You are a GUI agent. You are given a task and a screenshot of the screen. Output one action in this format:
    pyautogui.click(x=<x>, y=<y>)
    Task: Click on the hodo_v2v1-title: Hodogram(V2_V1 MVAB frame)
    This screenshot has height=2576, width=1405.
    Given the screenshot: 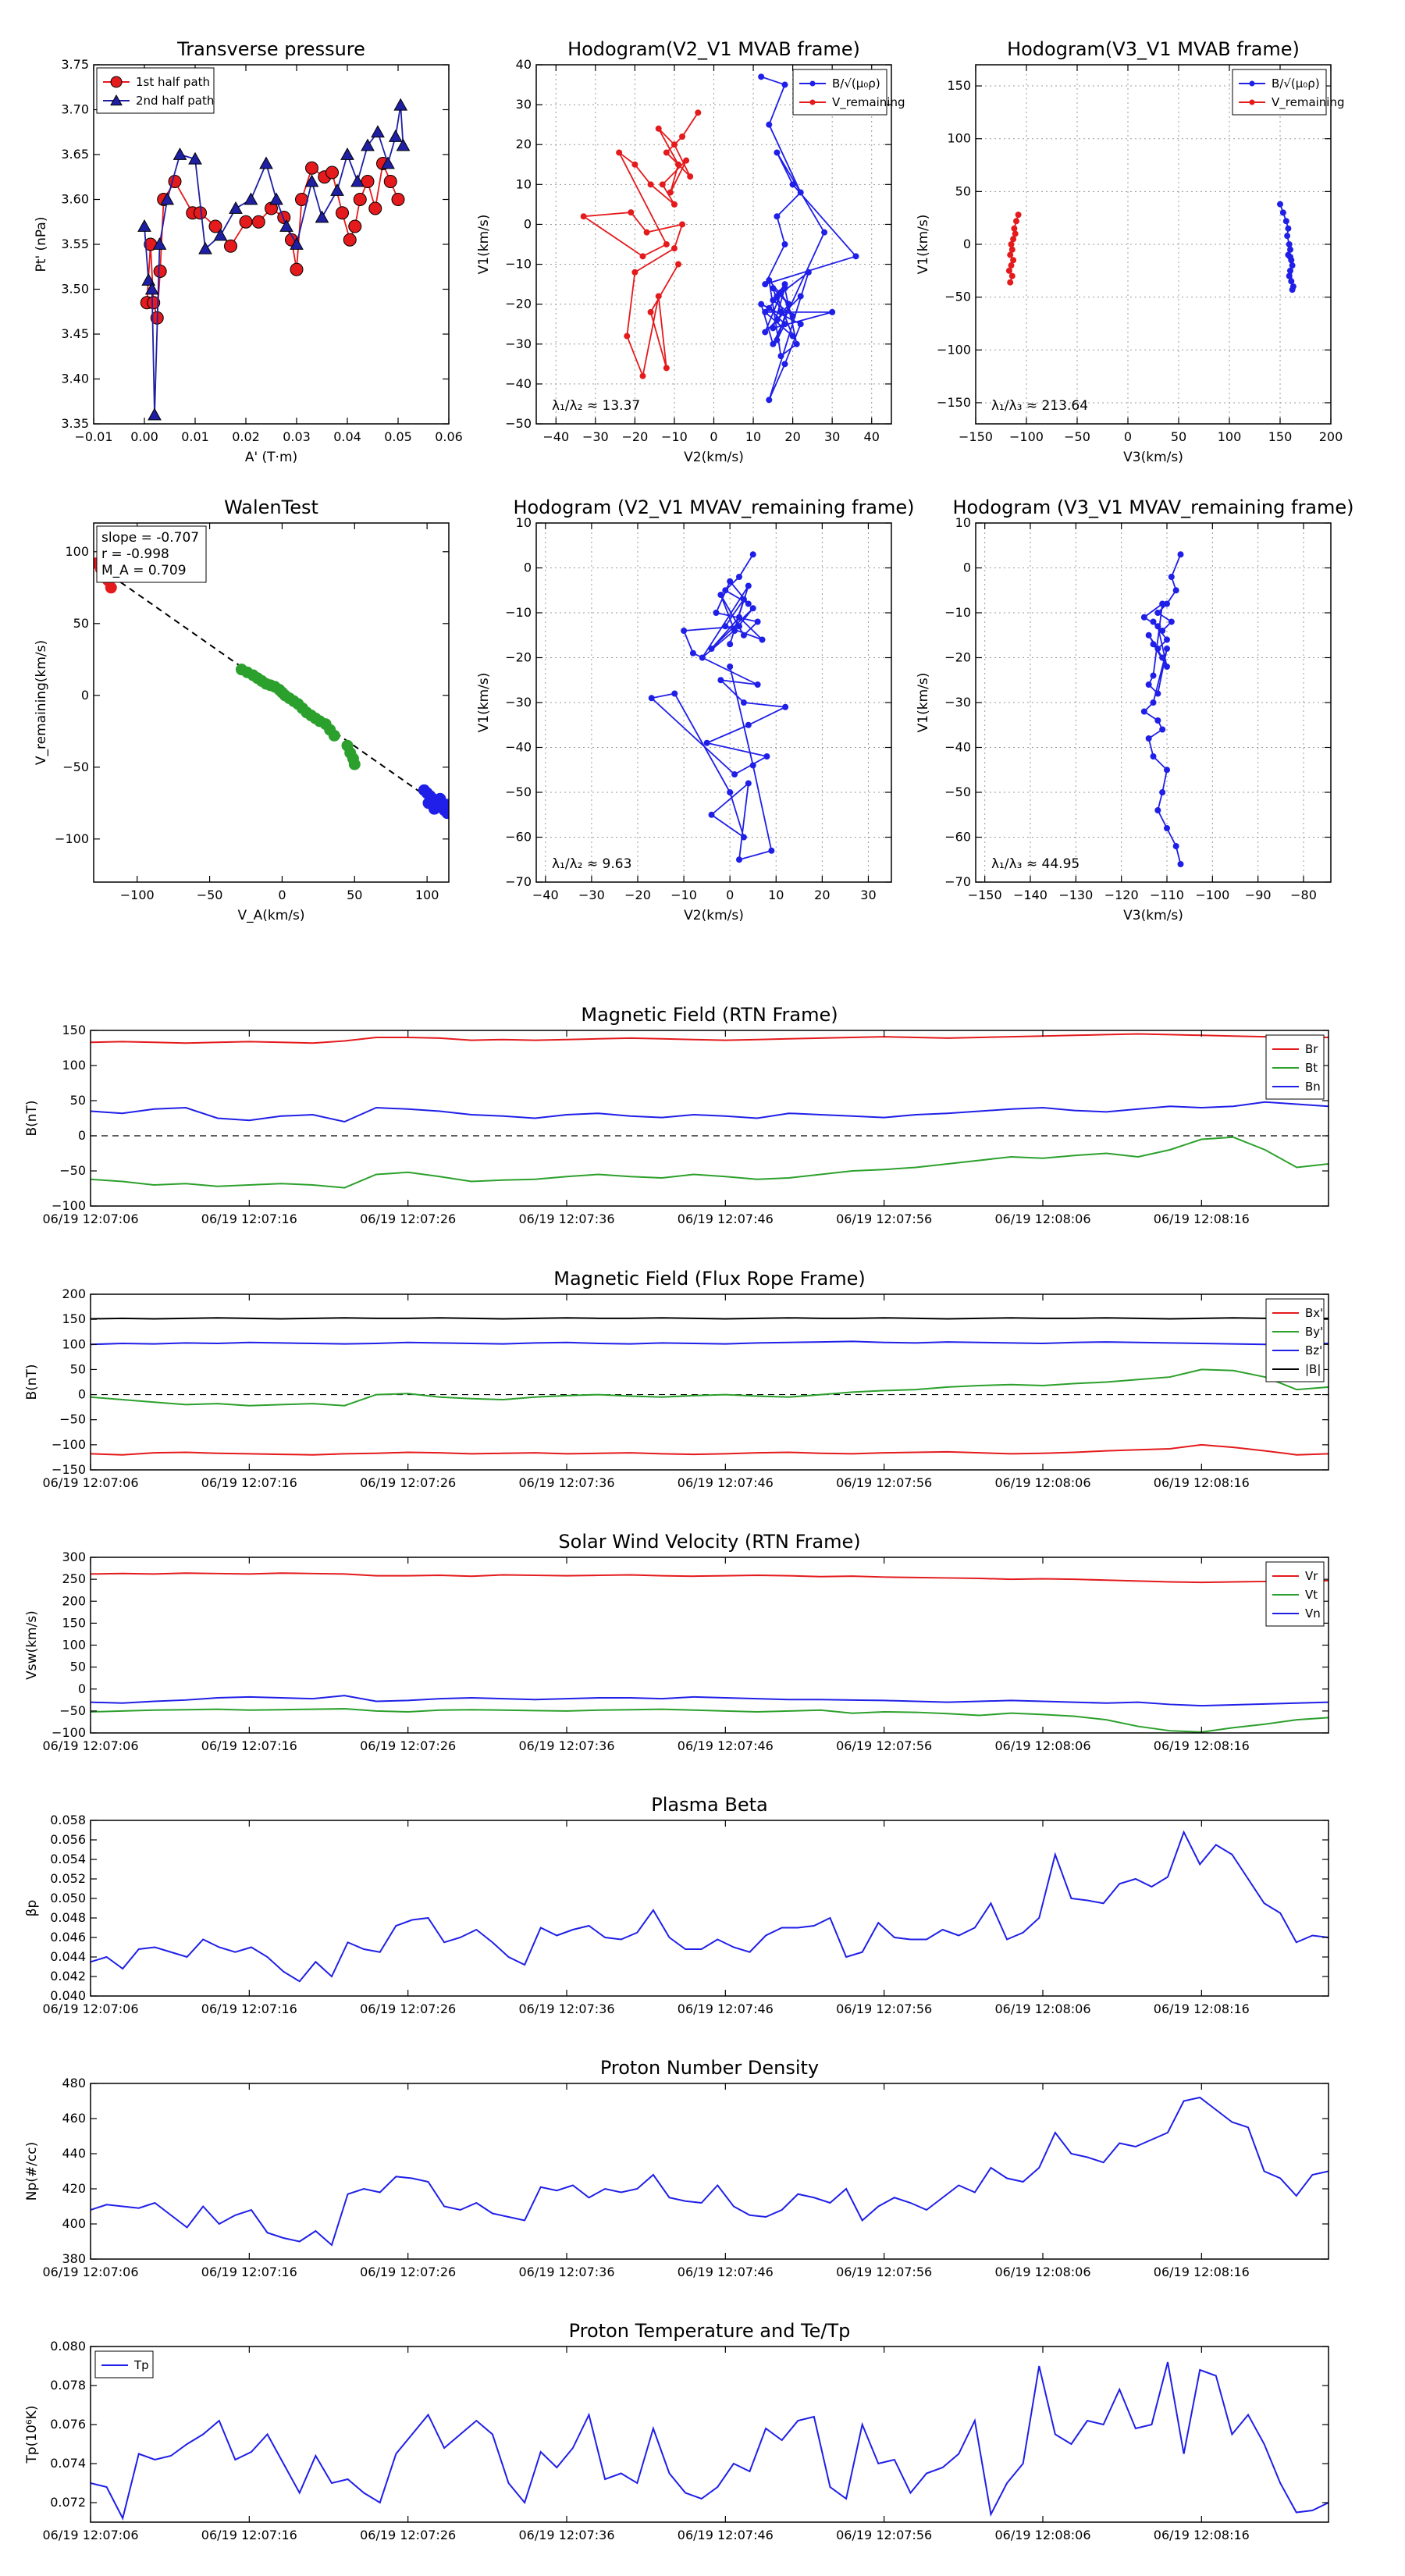 What is the action you would take?
    pyautogui.click(x=714, y=49)
    